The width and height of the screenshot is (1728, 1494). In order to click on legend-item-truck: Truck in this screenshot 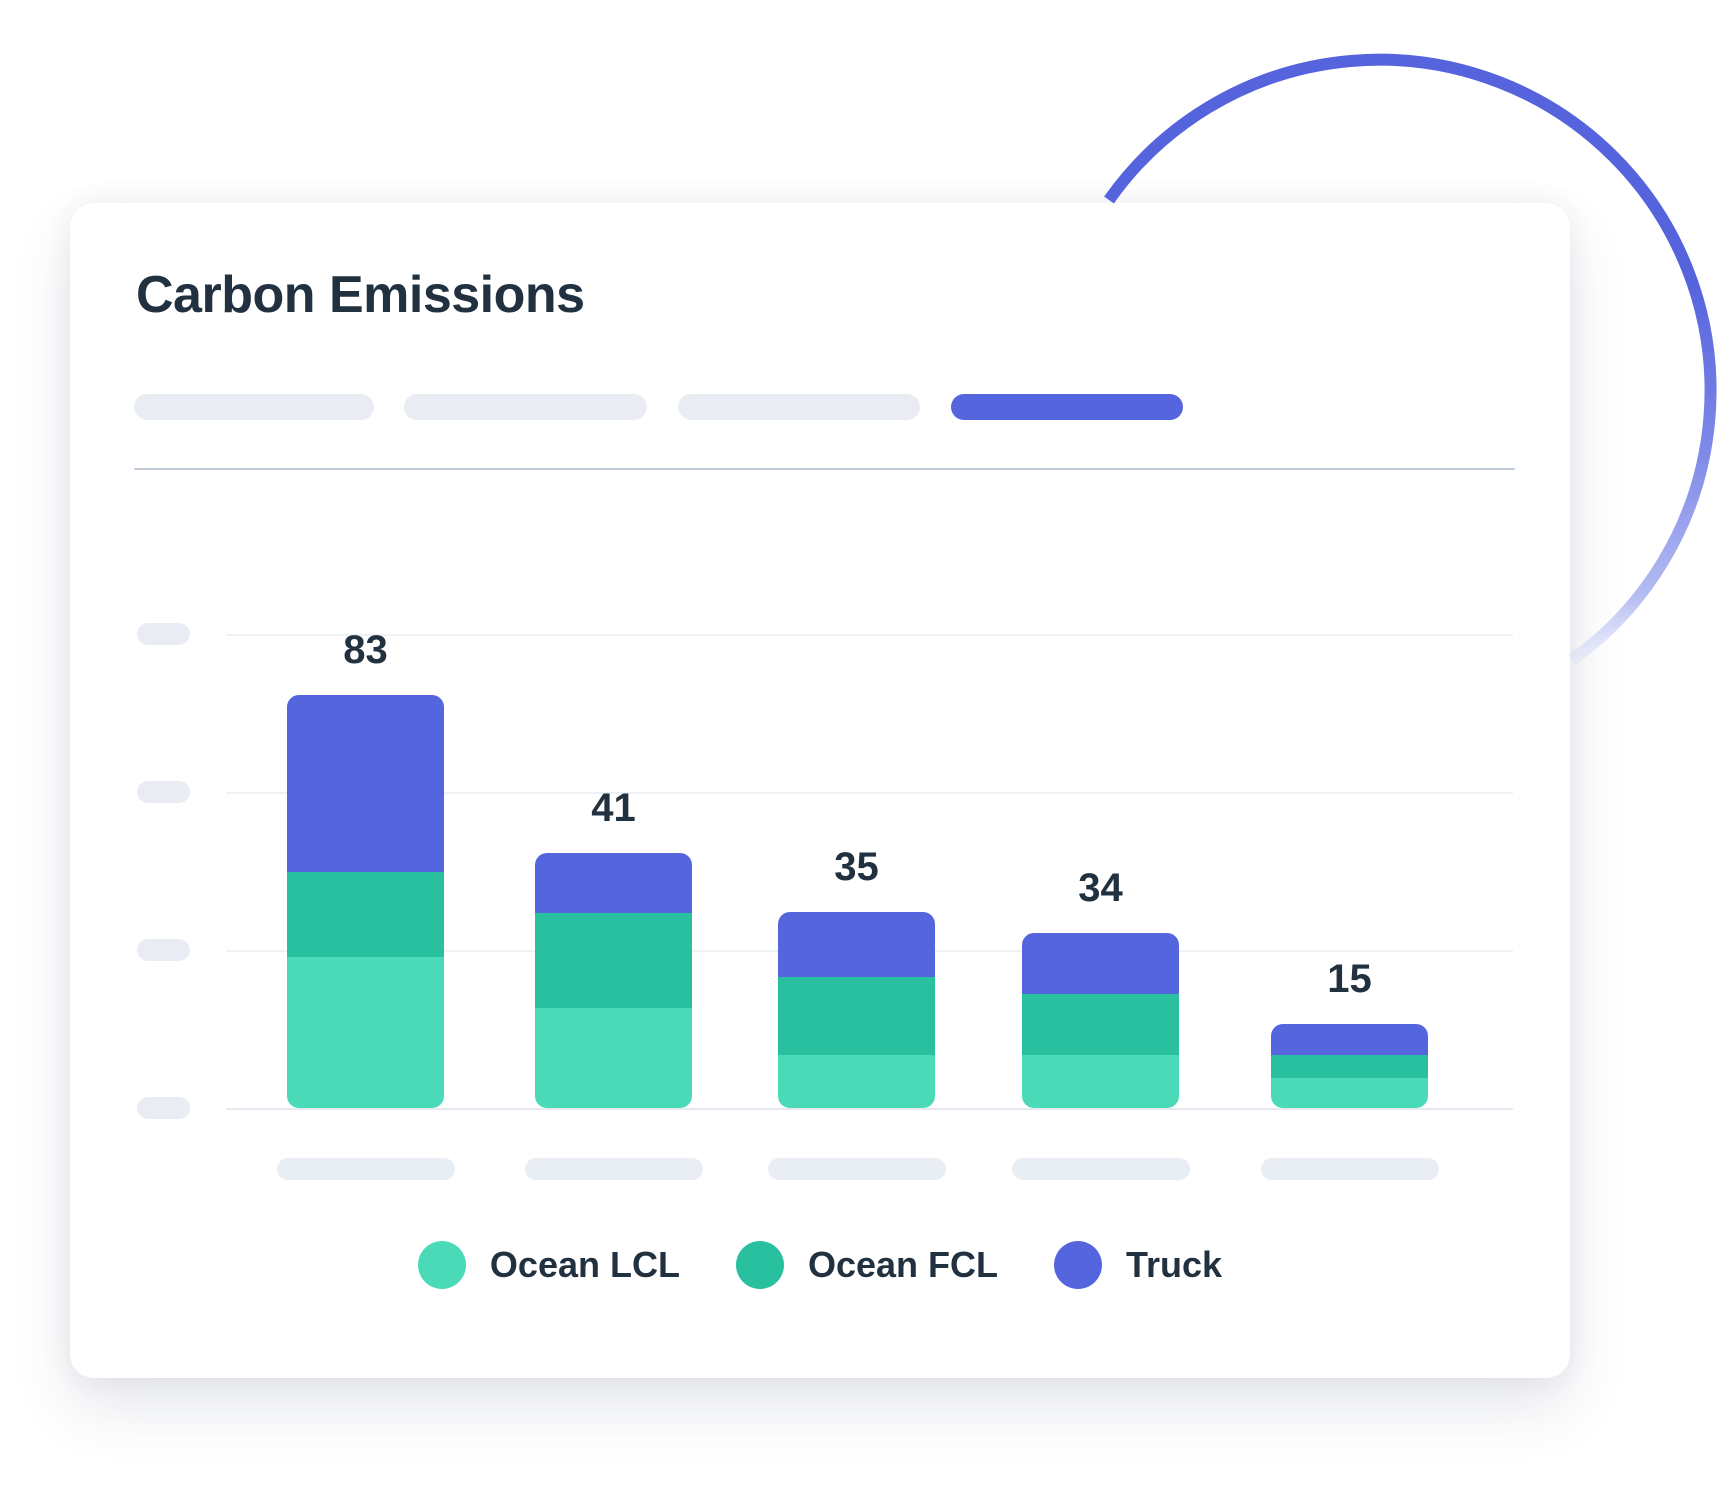, I will do `click(1138, 1265)`.